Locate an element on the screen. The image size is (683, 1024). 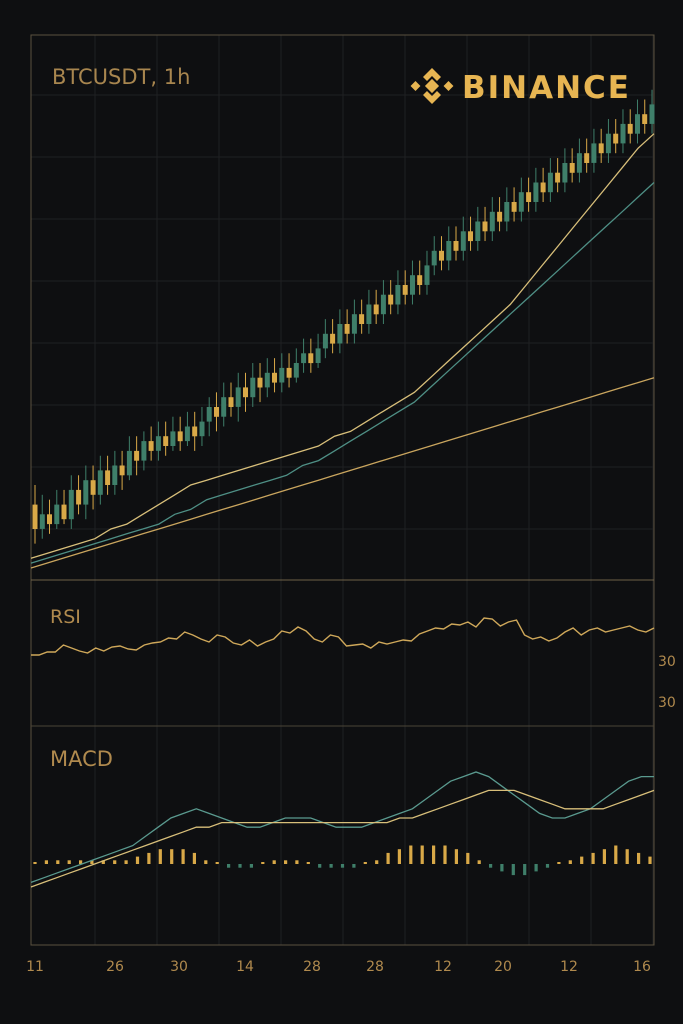
x-axis-tick-label: 16 is located at coordinates (642, 967).